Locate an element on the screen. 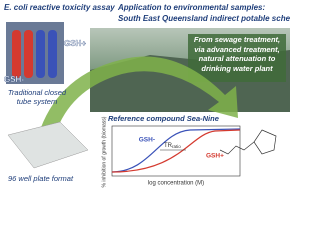 The image size is (320, 240). ratio-label: TRratio is located at coordinates (172, 146).